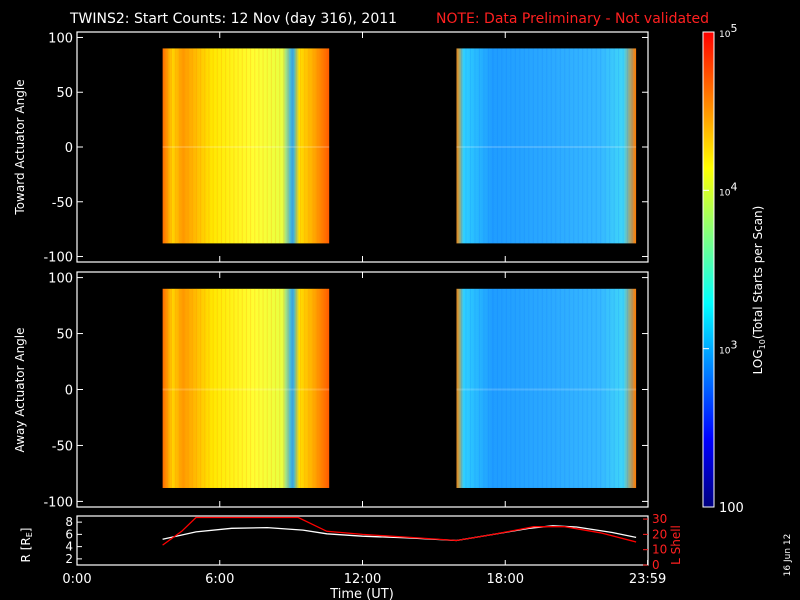 This screenshot has width=800, height=600. What do you see at coordinates (659, 550) in the screenshot?
I see `right-y-tick-label: 10` at bounding box center [659, 550].